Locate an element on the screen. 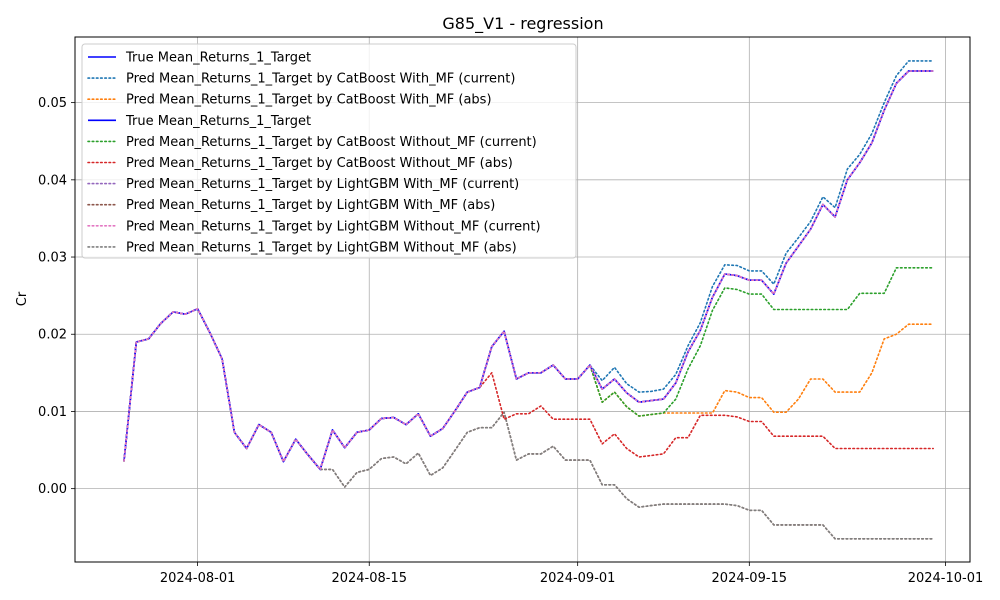  y-axis: 0.00 0.01 0.02 0.03 0.04 0.05 is located at coordinates (56, 296).